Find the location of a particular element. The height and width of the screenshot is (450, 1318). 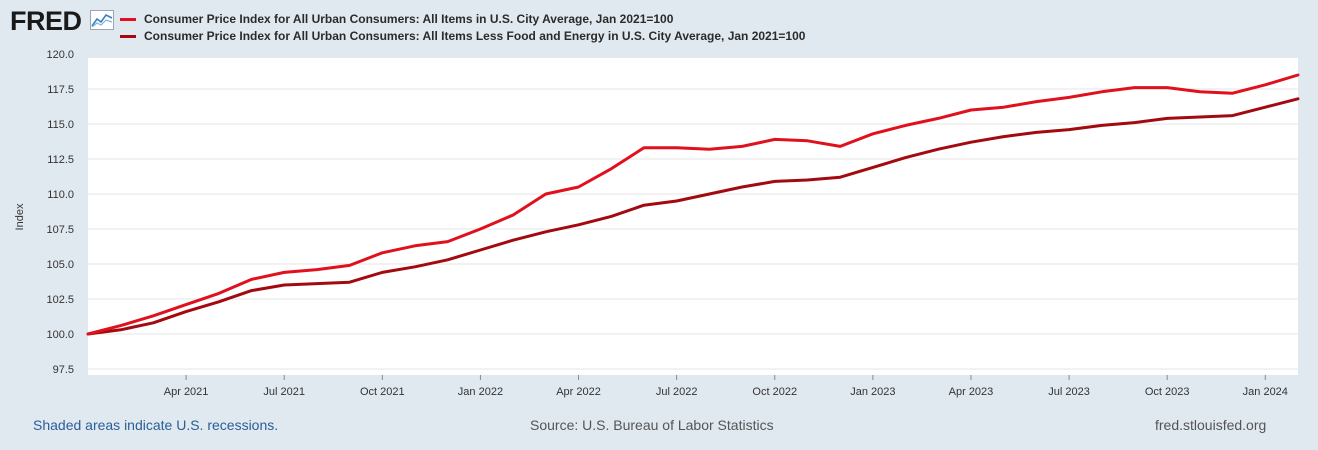

x-tick-label: Jan 2024 is located at coordinates (1265, 392).